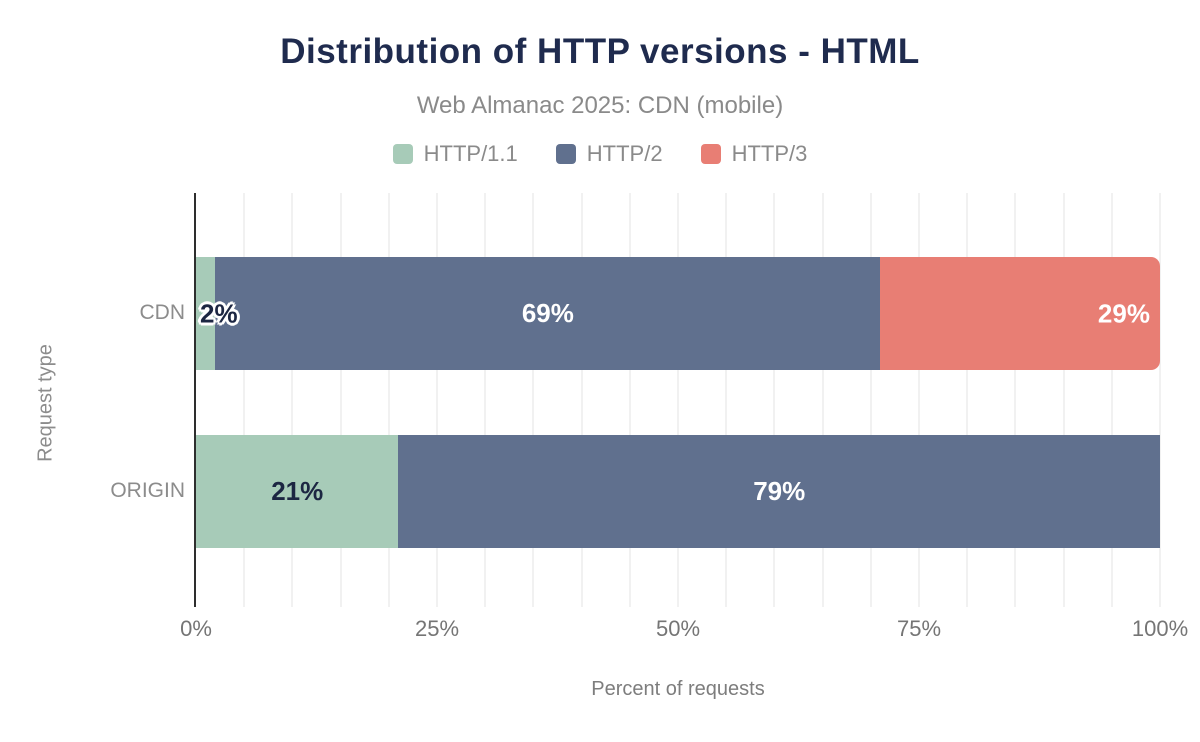 The image size is (1200, 742). Describe the element at coordinates (196, 628) in the screenshot. I see `x-tick-label-0: 0%` at that location.